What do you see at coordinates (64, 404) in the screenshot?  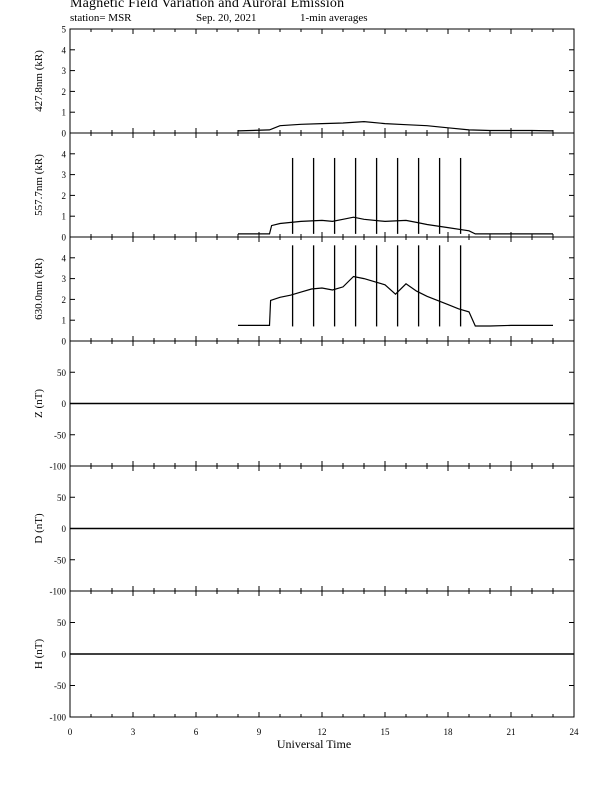 I see `y-tick-label-pZ: 0` at bounding box center [64, 404].